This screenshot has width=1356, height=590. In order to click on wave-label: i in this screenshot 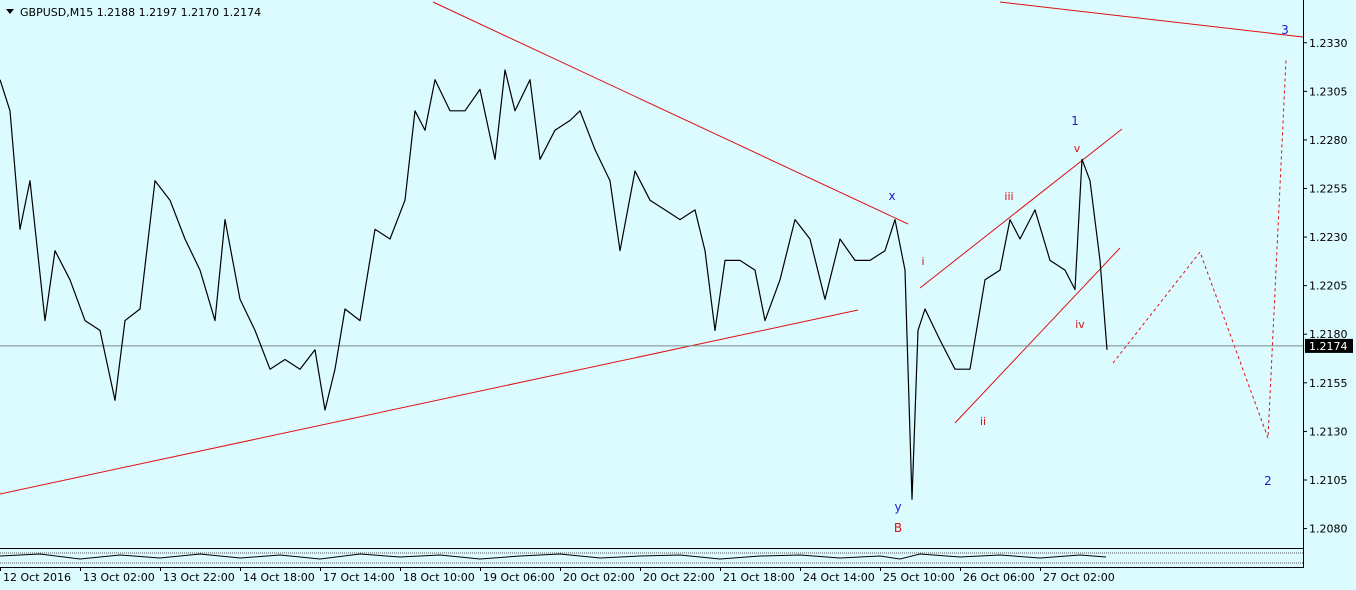, I will do `click(922, 261)`.